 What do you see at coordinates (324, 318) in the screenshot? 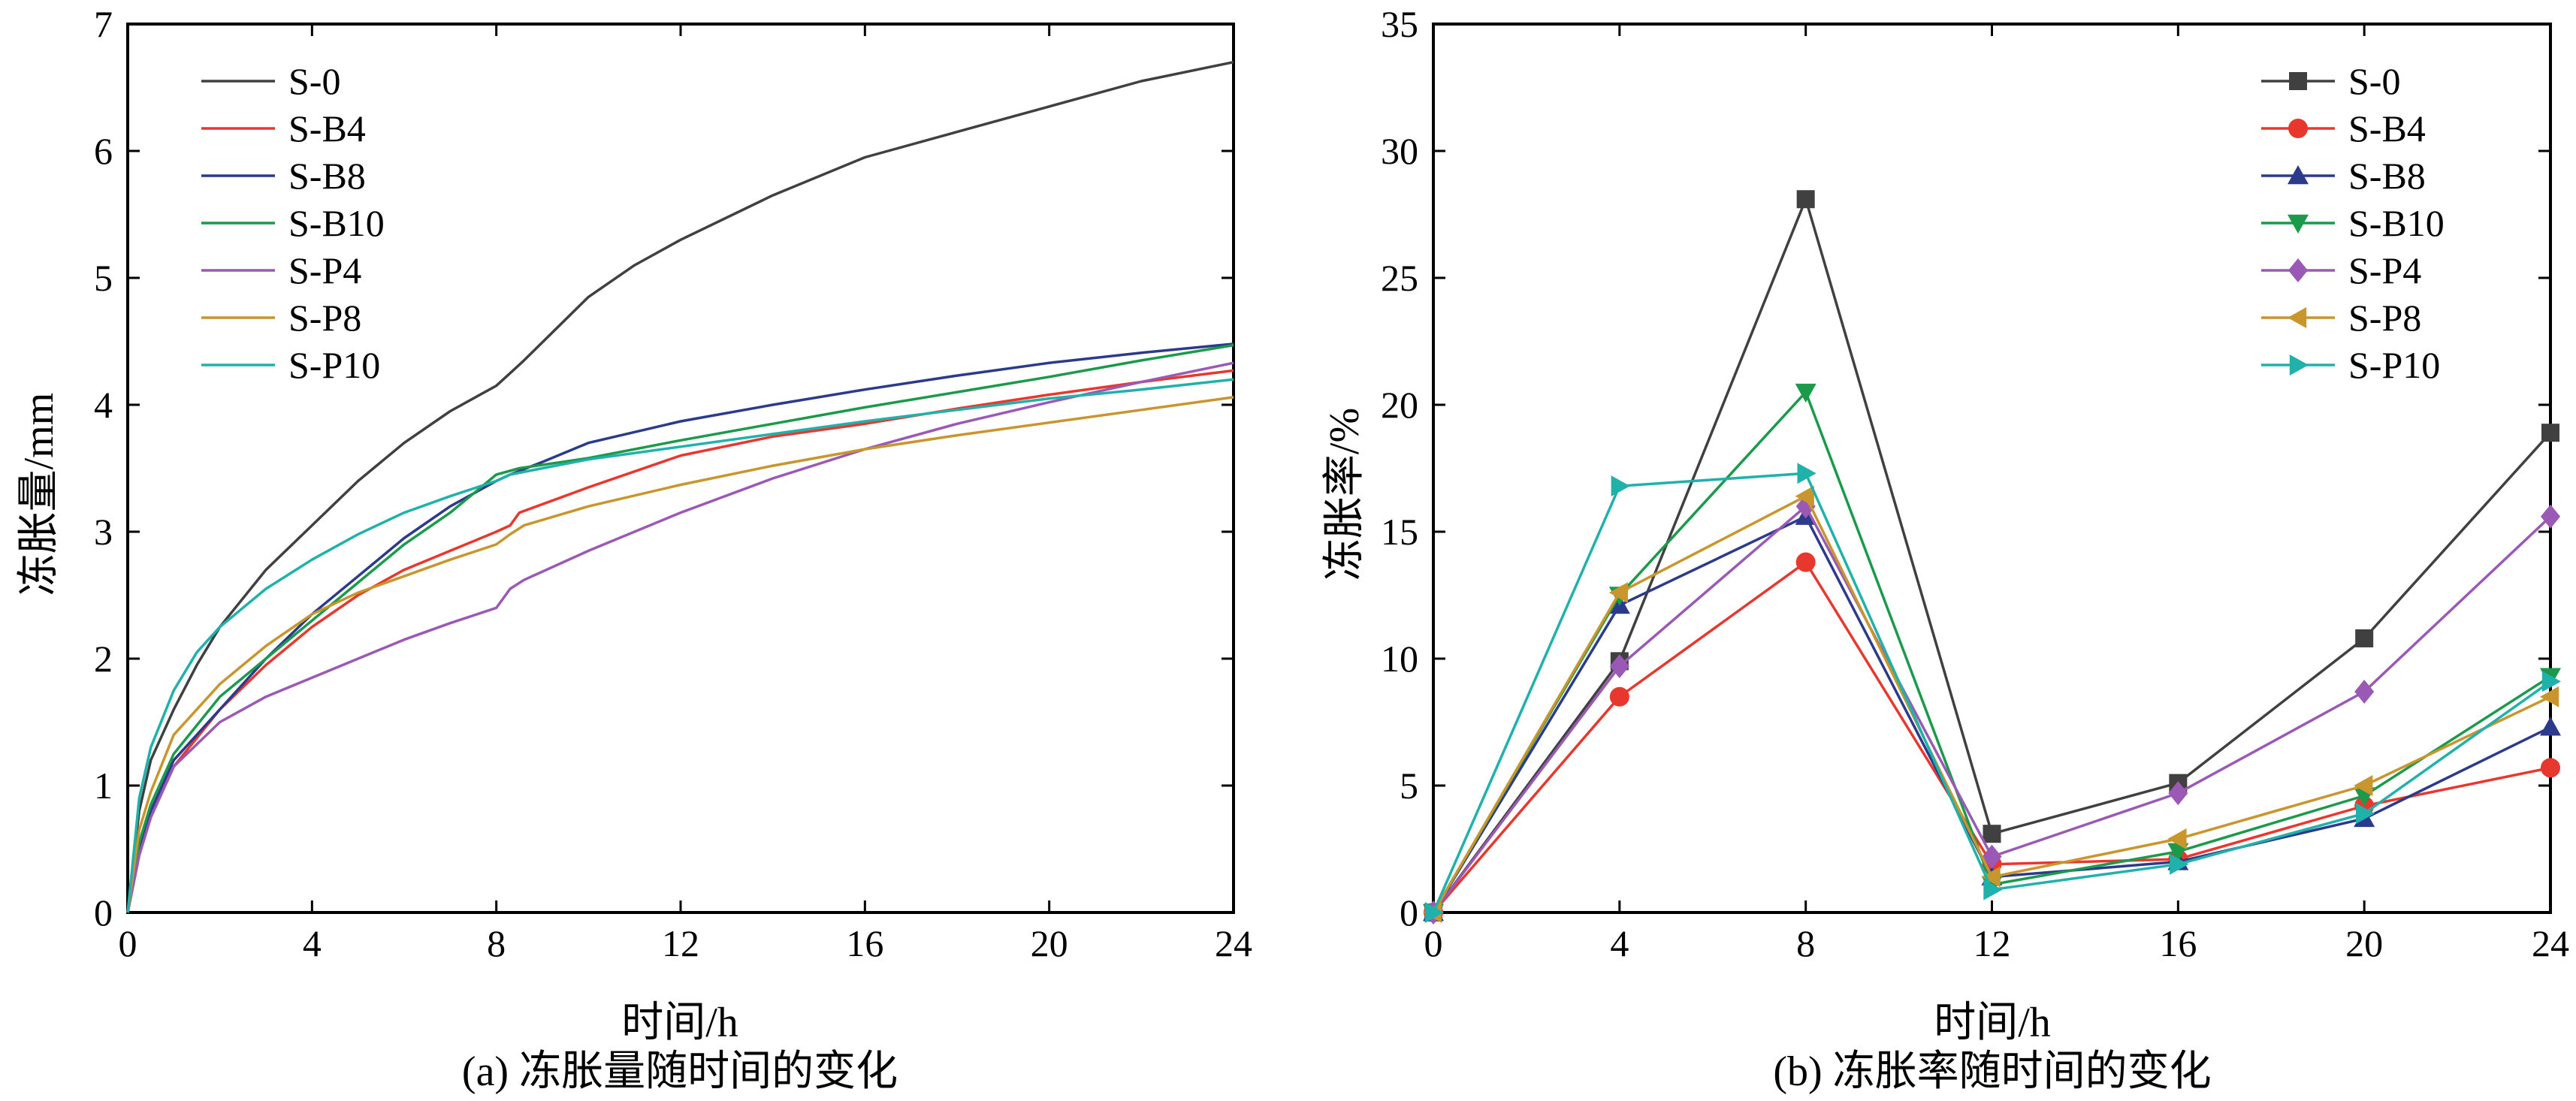
I see `legend-label-a-s-p8: S-P8` at bounding box center [324, 318].